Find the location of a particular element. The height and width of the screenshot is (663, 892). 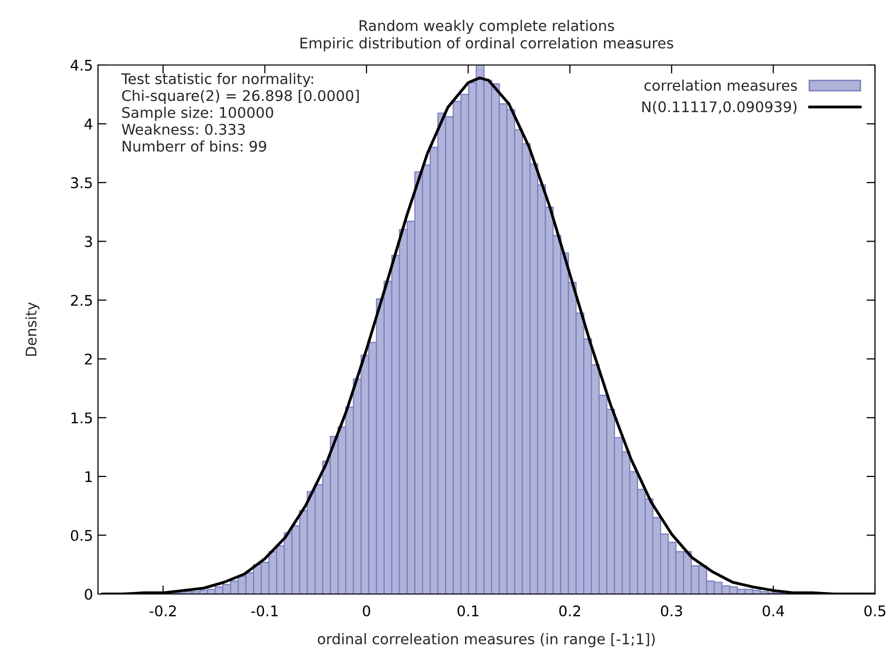

x-tick-label: 0.5 is located at coordinates (875, 610).